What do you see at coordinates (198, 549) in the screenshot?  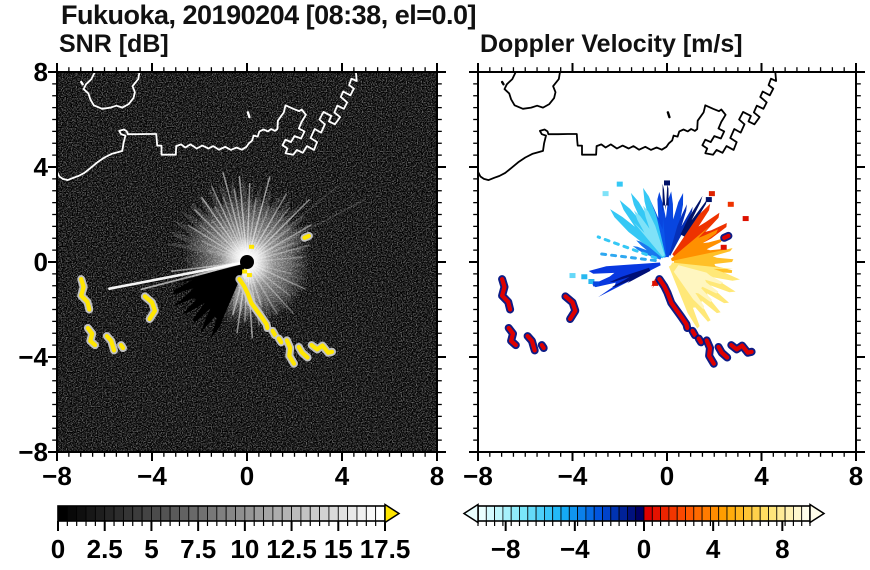 I see `colorbar-tick-label: 7.5` at bounding box center [198, 549].